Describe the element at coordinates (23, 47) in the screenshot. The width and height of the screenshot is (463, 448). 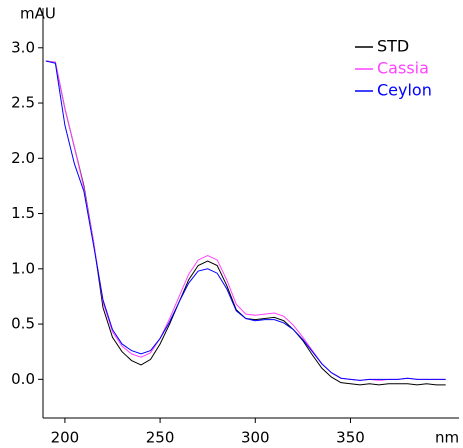
I see `y-tick-label: 3.0` at that location.